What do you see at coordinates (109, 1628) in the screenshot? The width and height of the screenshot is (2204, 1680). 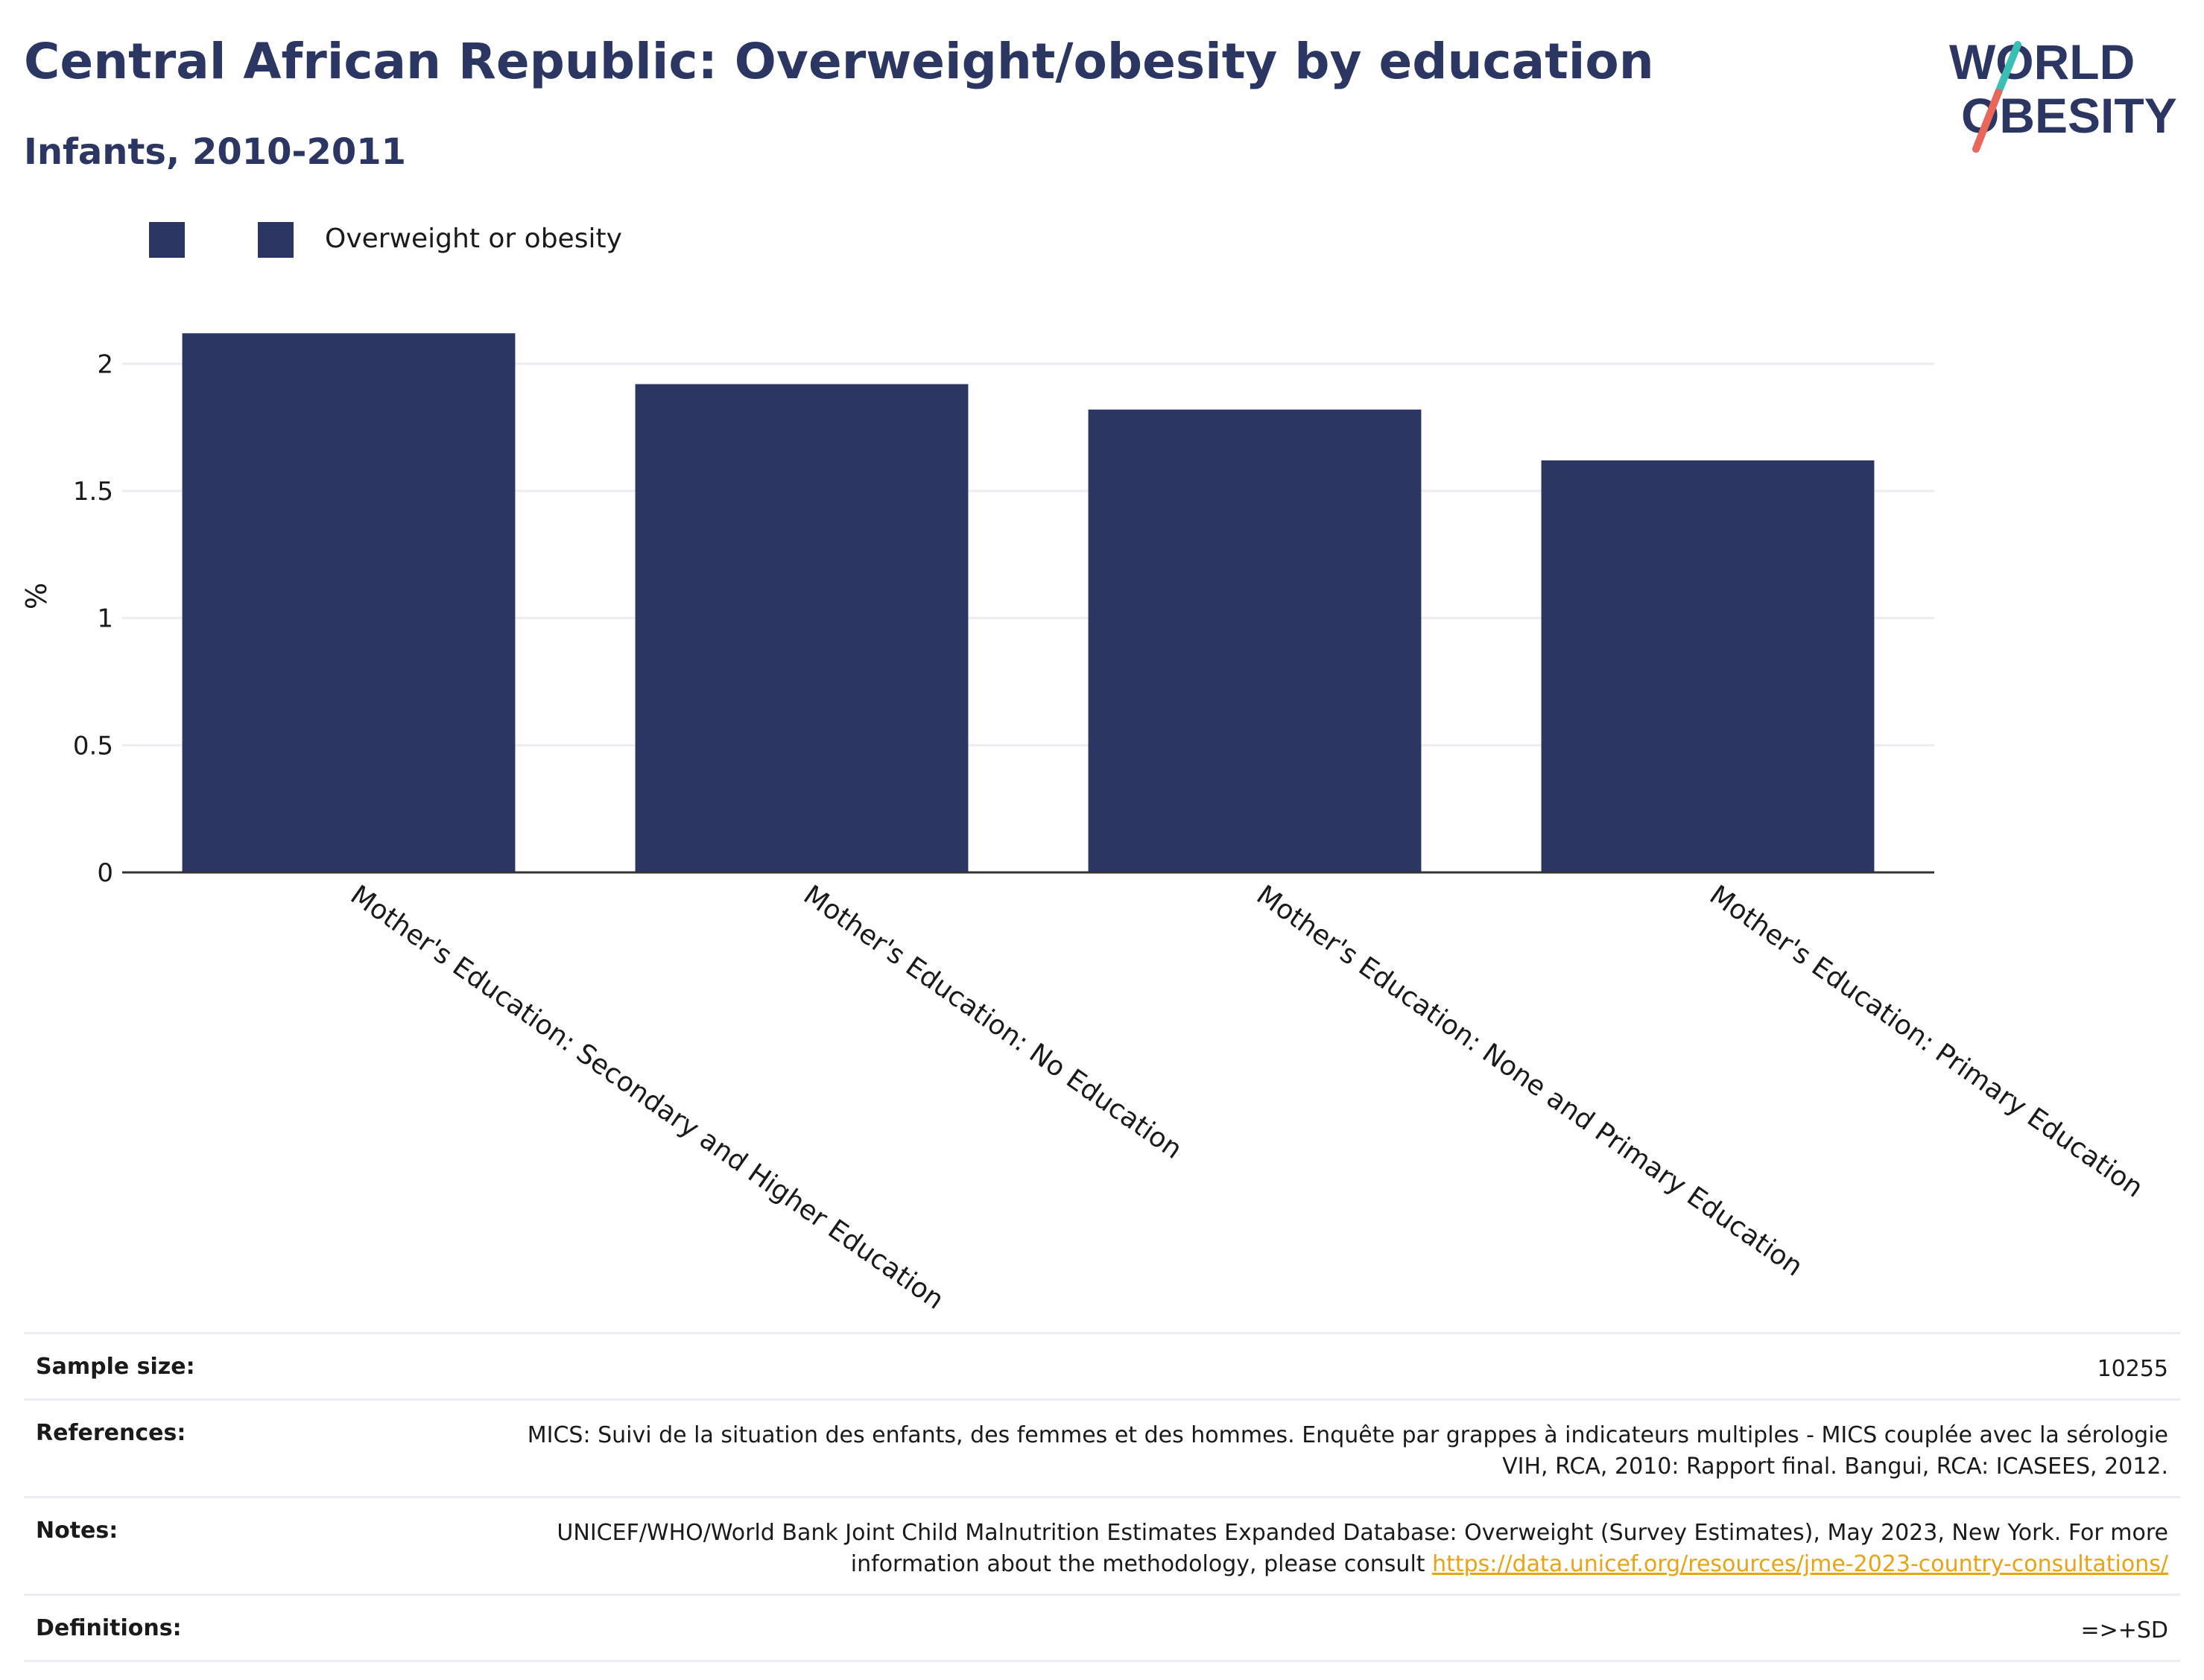 I see `definitions-label: Definitions:` at bounding box center [109, 1628].